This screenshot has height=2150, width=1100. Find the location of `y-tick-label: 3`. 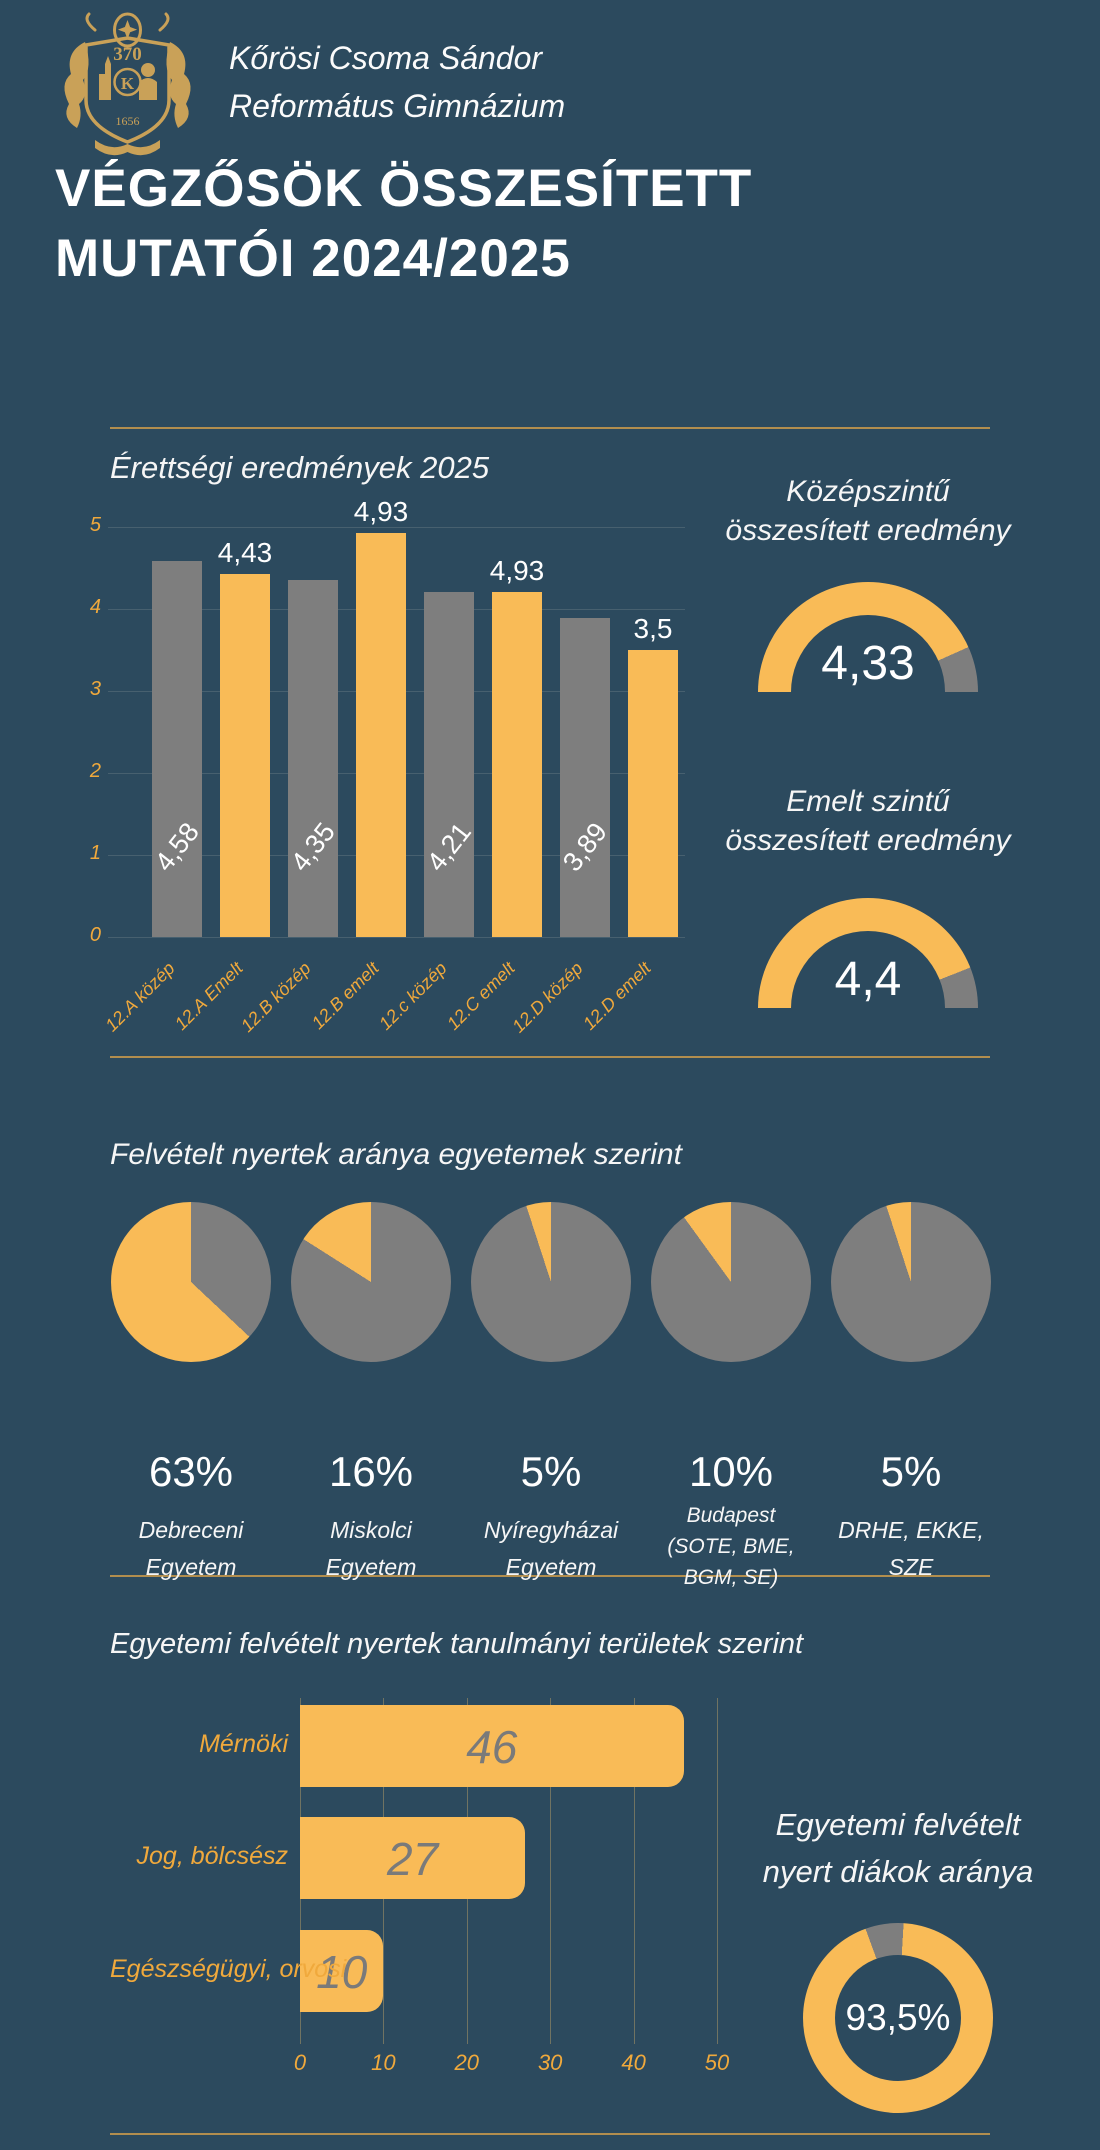

y-tick-label: 3 is located at coordinates (95, 689).